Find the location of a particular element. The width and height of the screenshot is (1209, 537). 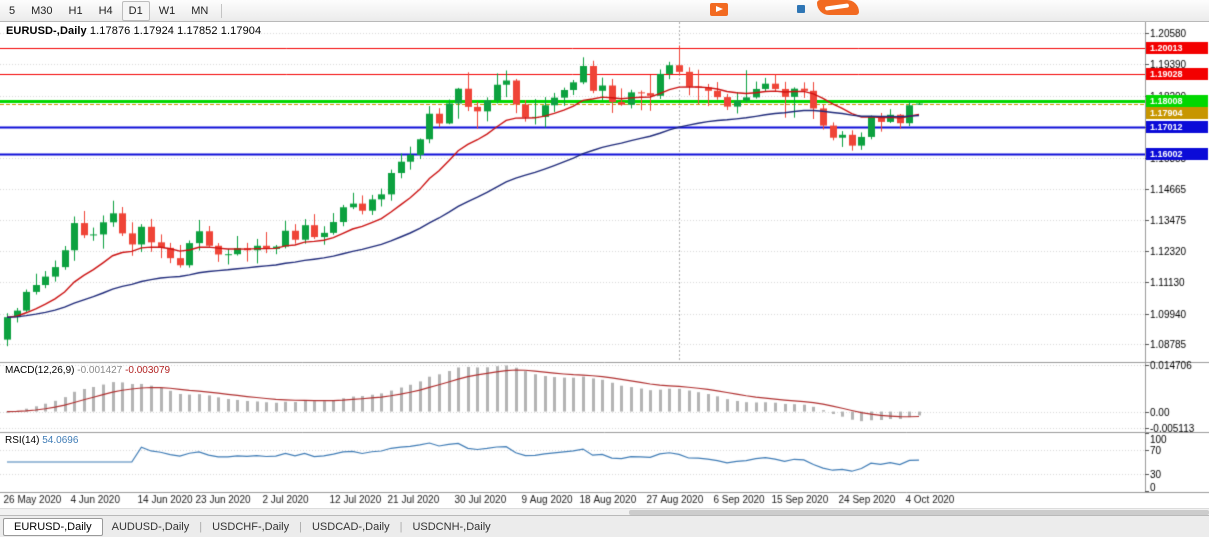

timeframe-toolbar: 5 M30 H1 H4 D1 W1 MN is located at coordinates (604, 11).